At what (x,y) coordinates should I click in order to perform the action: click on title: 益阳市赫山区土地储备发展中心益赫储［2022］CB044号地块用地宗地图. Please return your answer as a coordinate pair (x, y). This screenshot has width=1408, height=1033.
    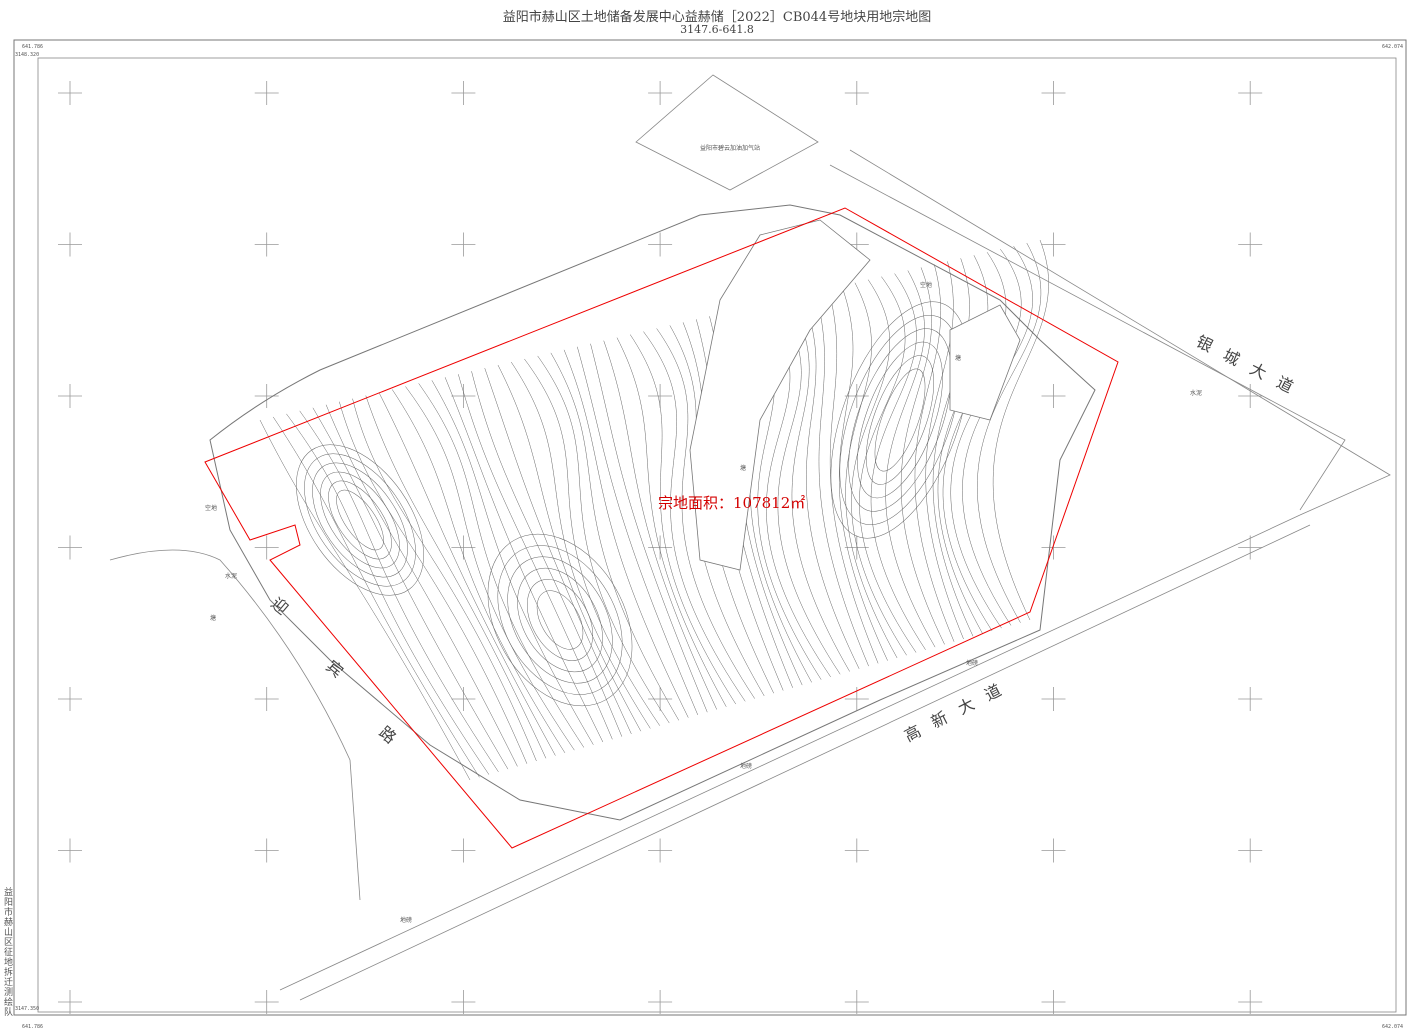
    Looking at the image, I should click on (717, 17).